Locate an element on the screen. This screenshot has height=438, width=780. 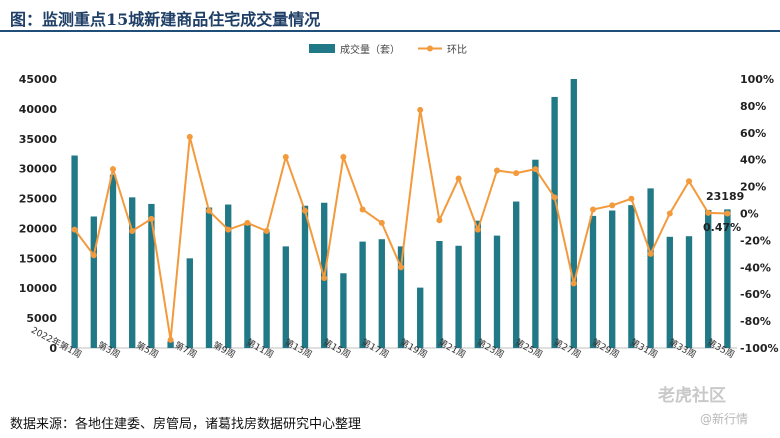
legend: 成交量（套） 环比 is located at coordinates (388, 49).